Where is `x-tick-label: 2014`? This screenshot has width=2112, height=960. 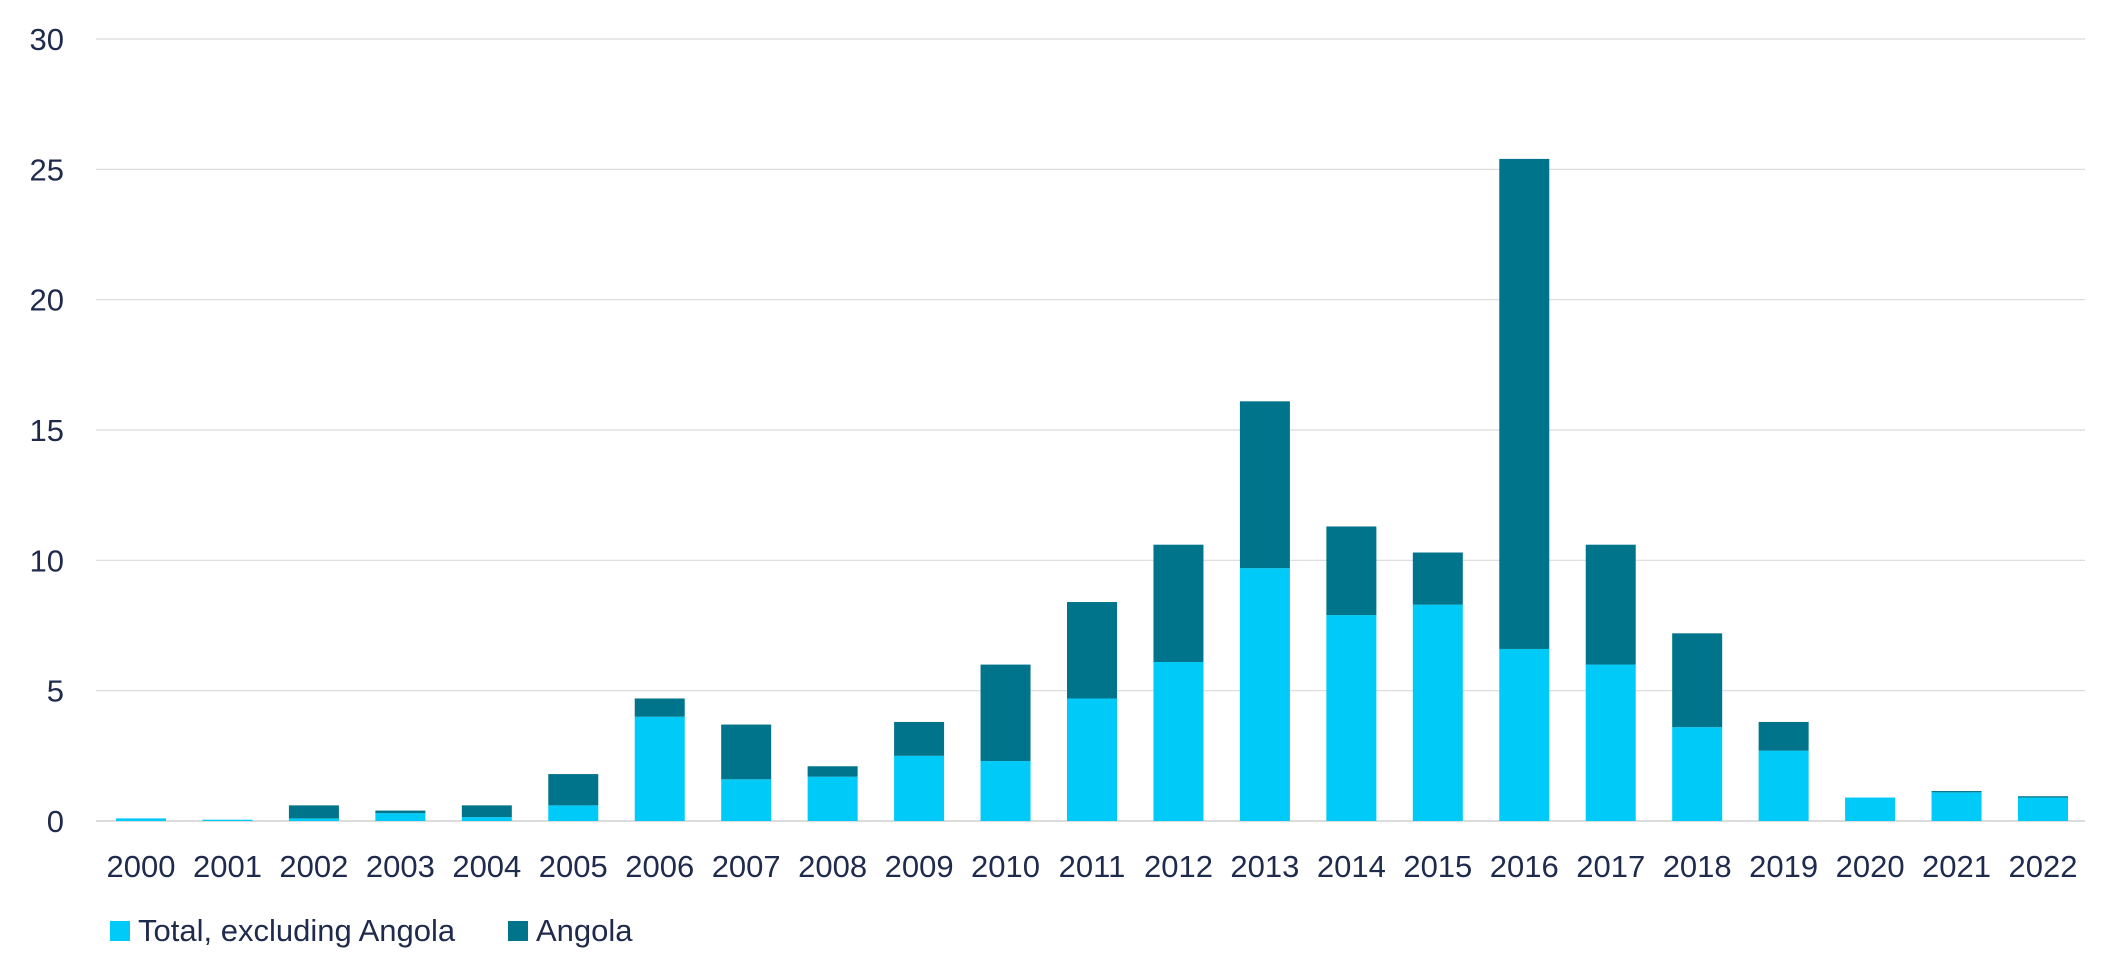 x-tick-label: 2014 is located at coordinates (1351, 866).